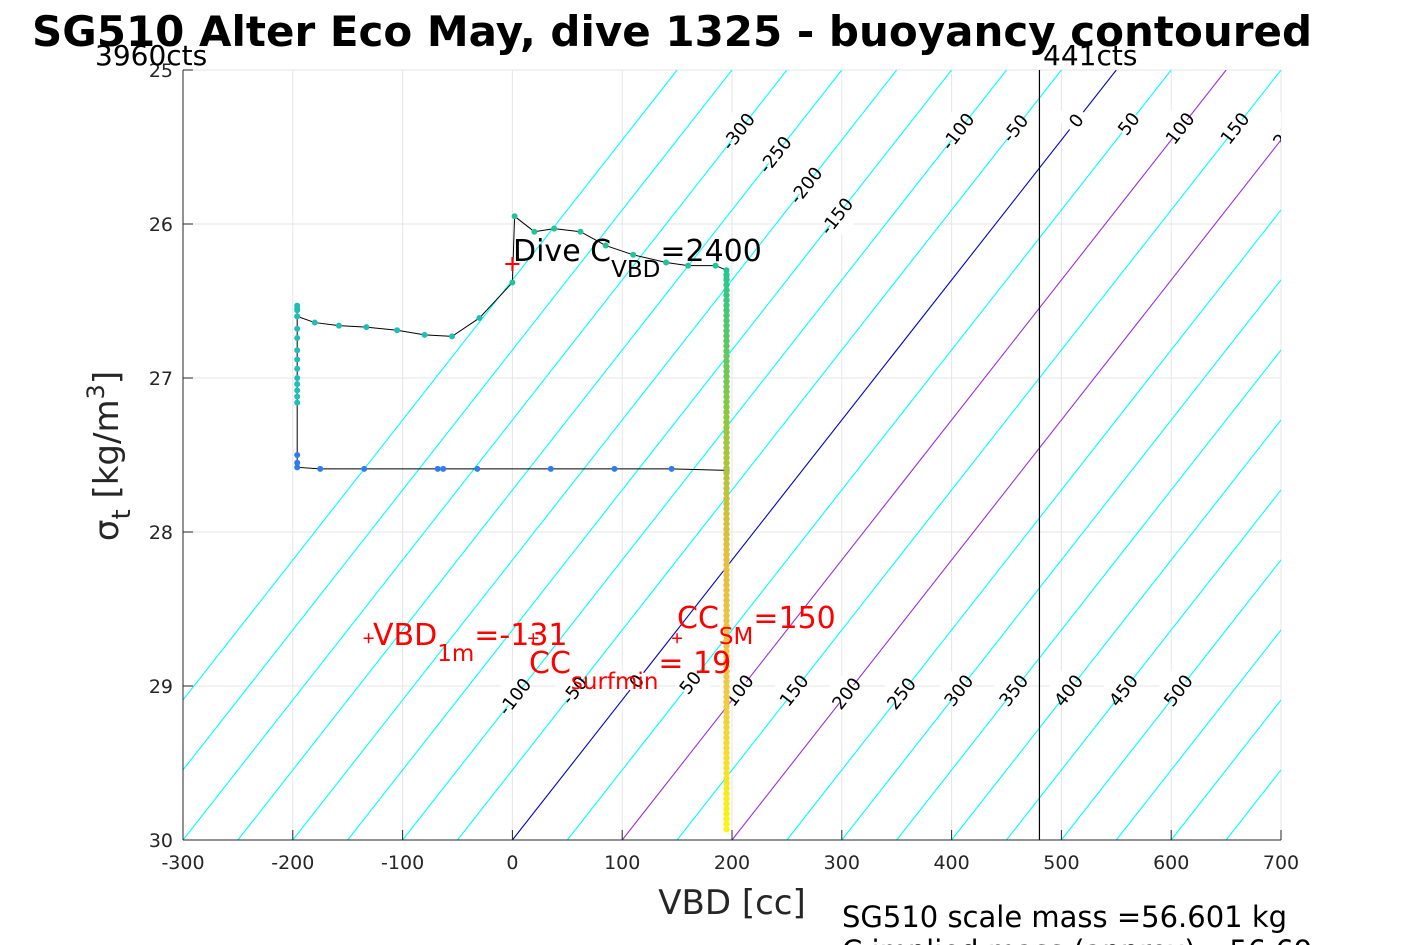 The image size is (1417, 945). What do you see at coordinates (1014, 691) in the screenshot?
I see `contour-label-bottom: 350` at bounding box center [1014, 691].